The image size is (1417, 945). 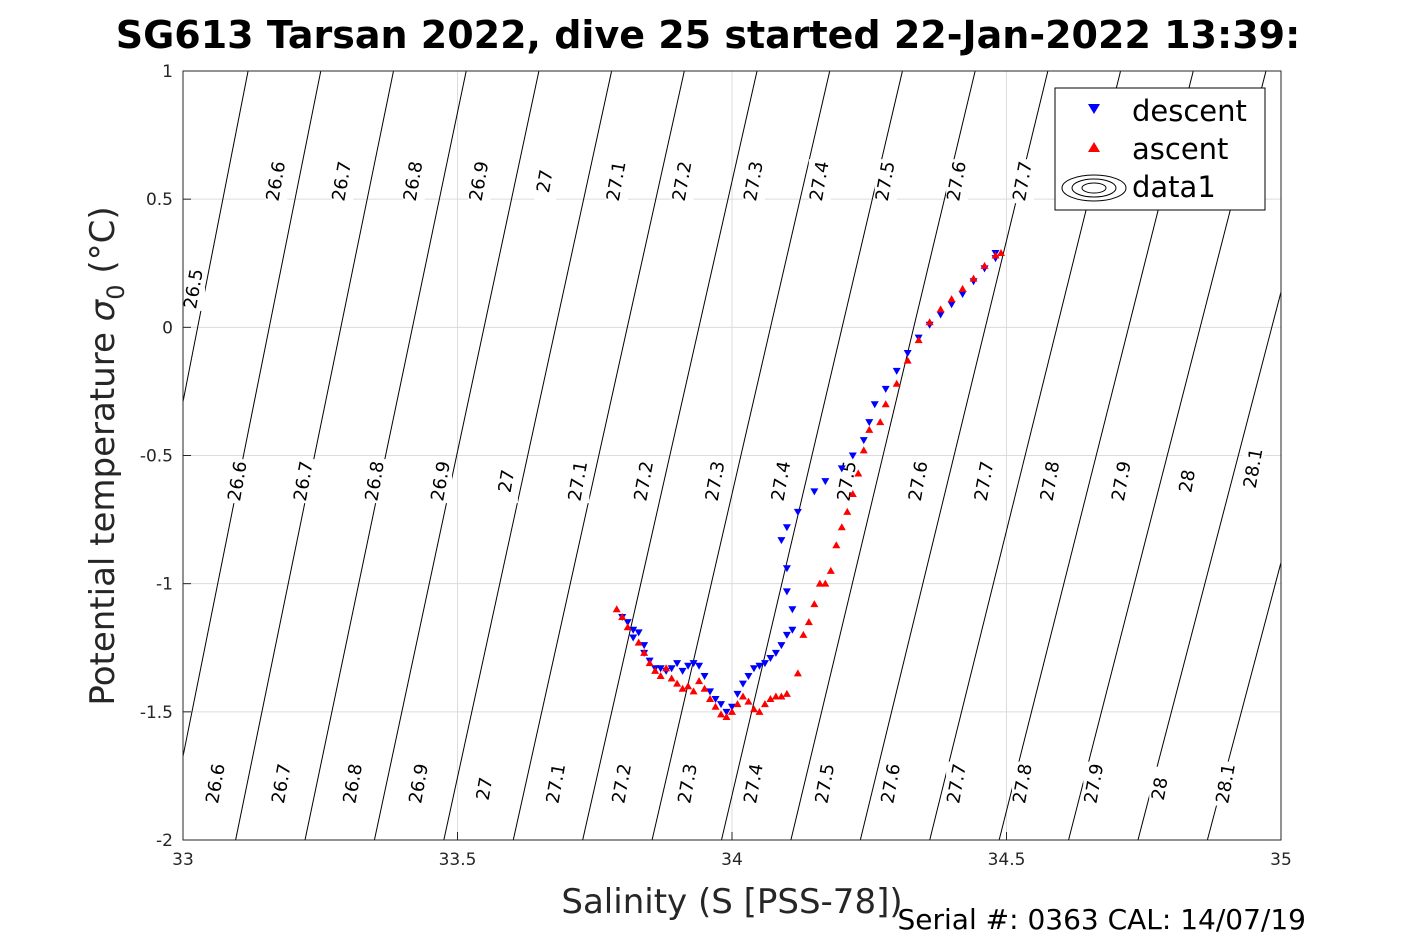 I want to click on contour-label: 28, so click(x=1187, y=481).